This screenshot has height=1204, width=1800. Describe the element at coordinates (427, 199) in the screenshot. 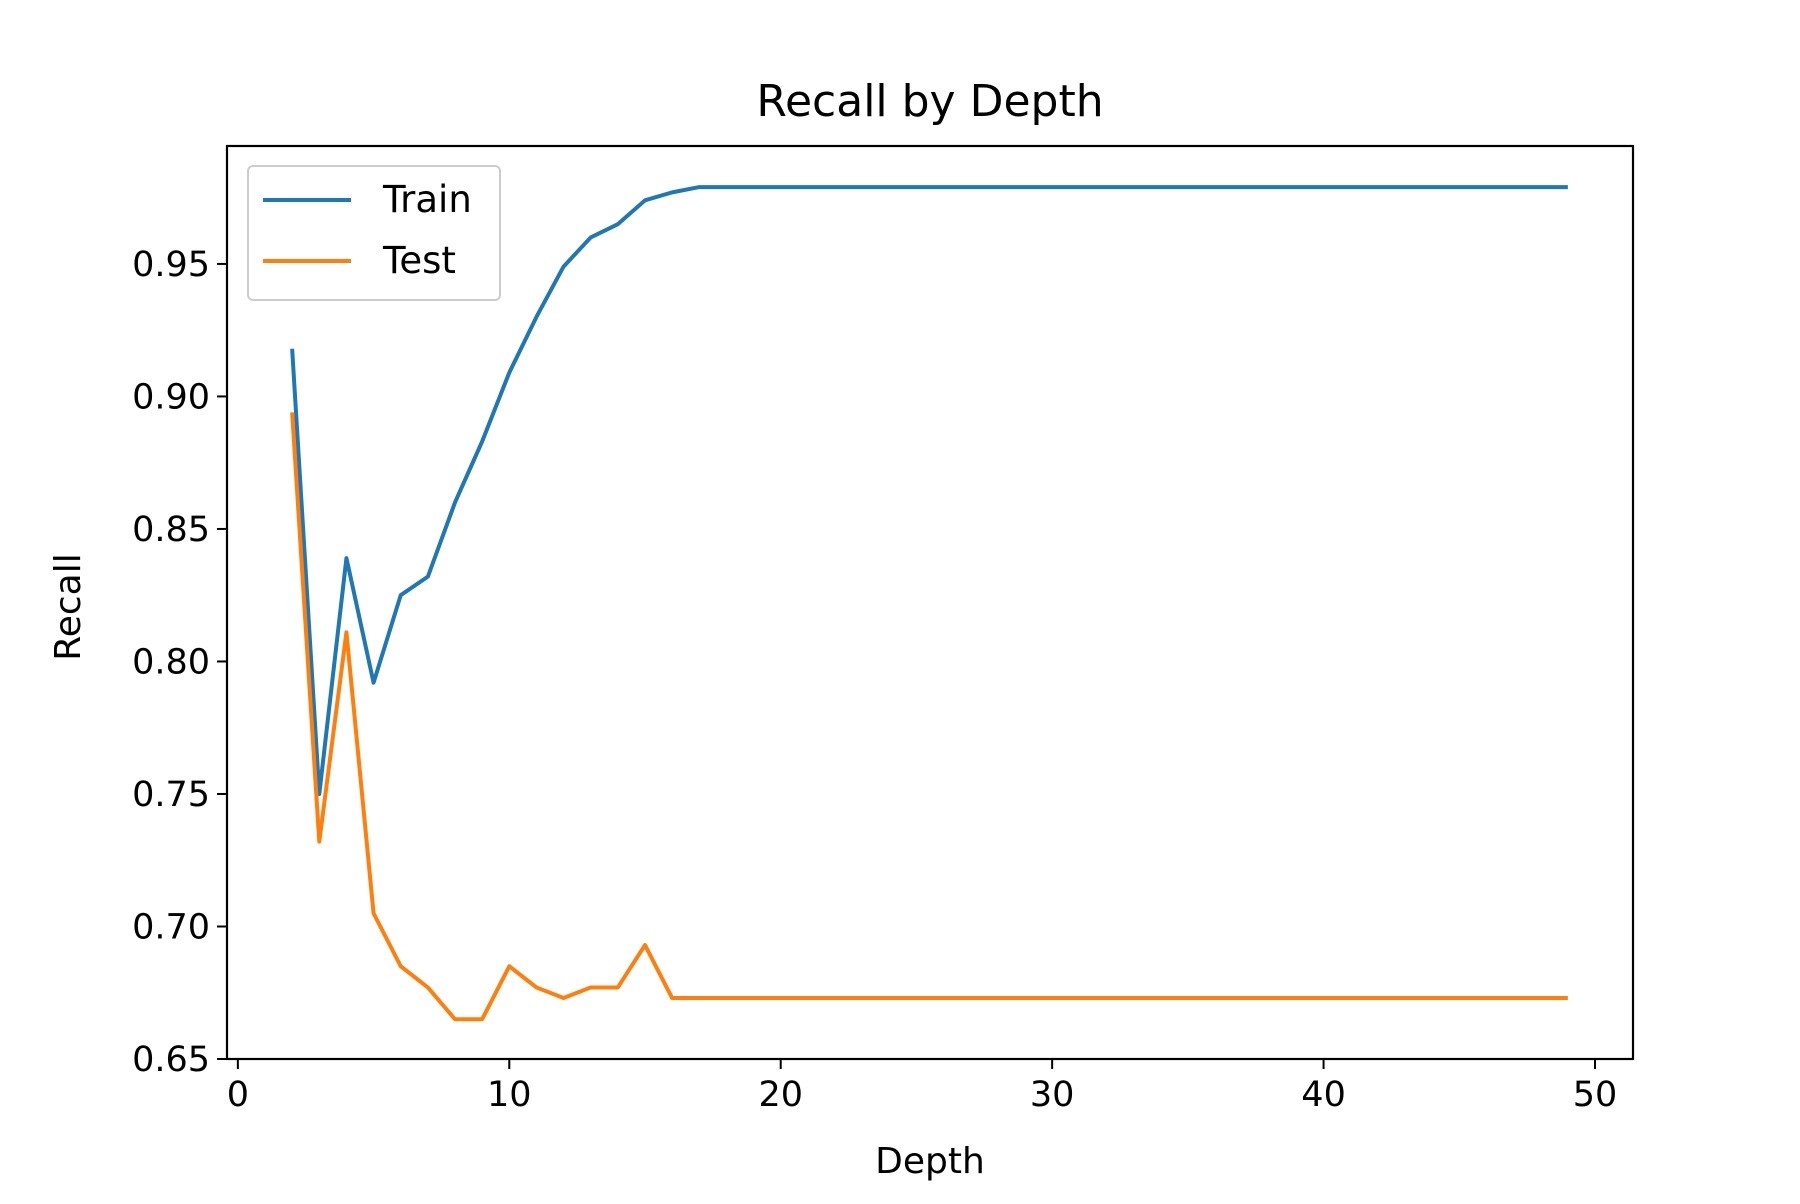

I see `legend-label-train: Train` at that location.